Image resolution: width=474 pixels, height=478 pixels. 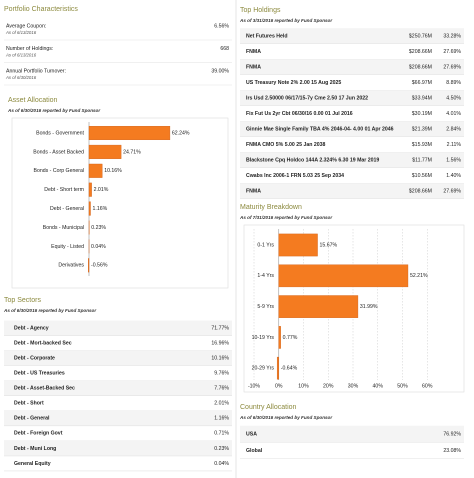 I want to click on value-label: 1.16%, so click(x=100, y=209).